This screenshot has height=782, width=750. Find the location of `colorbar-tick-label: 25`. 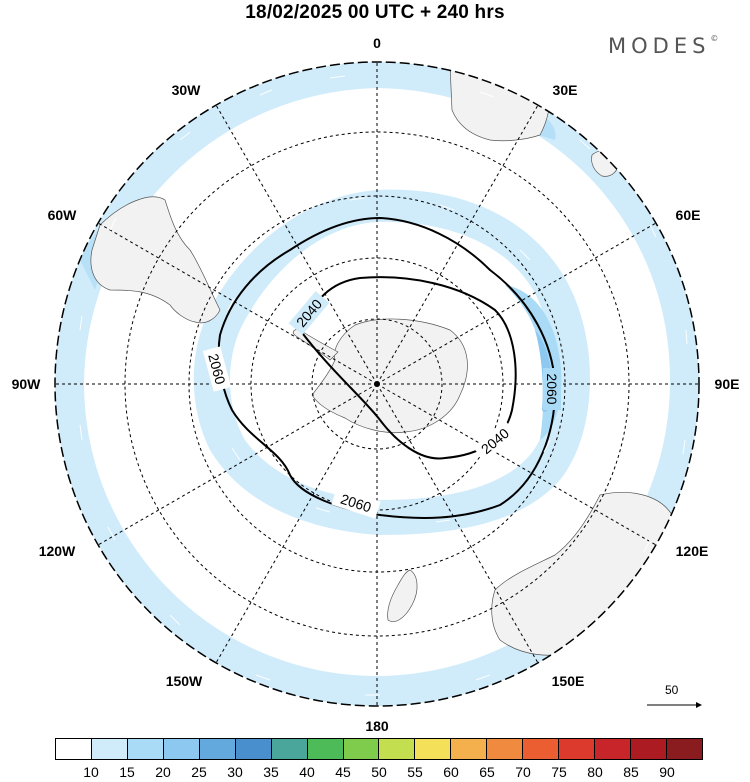

colorbar-tick-label: 25 is located at coordinates (199, 772).